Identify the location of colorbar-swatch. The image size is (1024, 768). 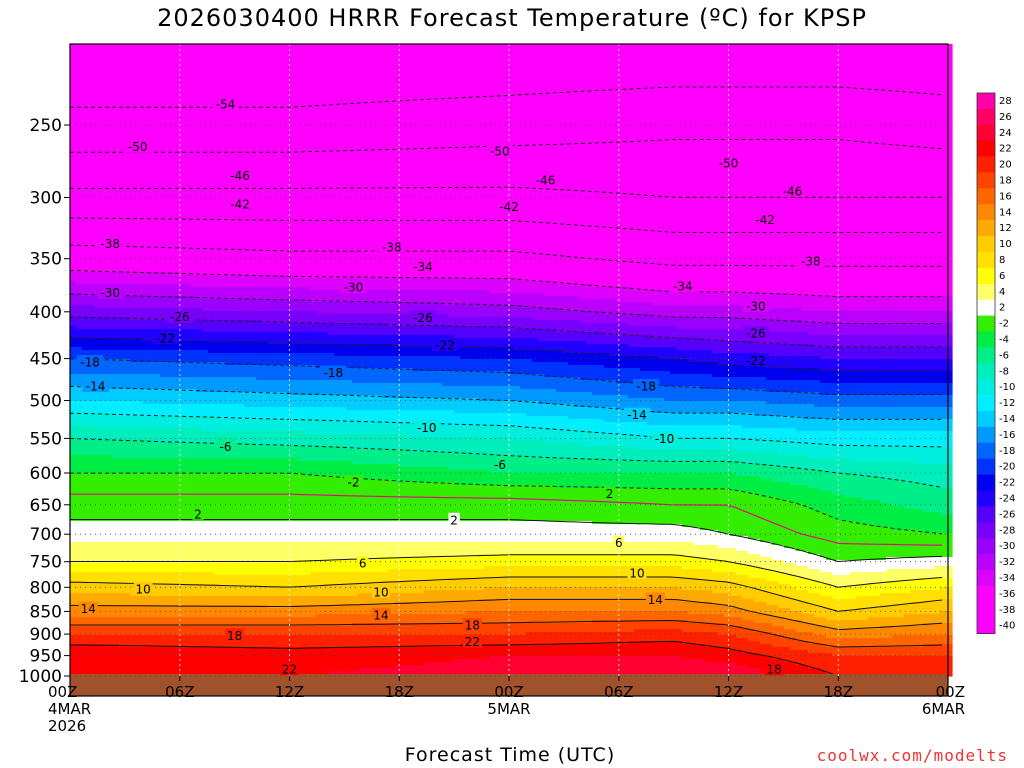
(986, 371).